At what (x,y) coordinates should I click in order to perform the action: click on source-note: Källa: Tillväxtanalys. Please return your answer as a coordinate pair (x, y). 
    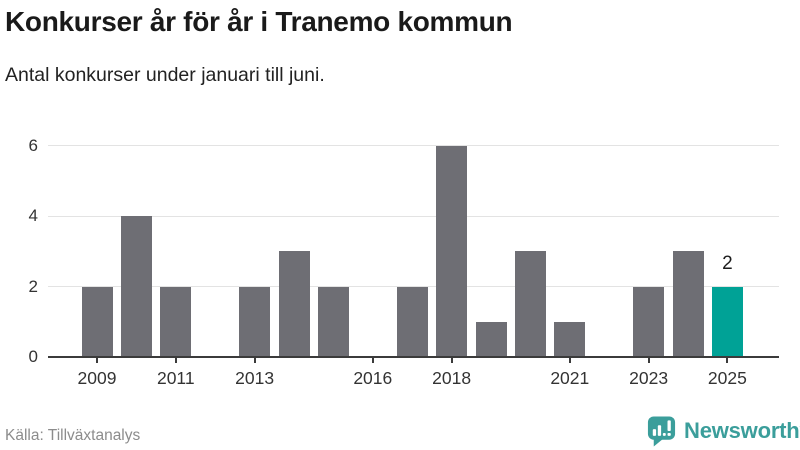
    Looking at the image, I should click on (73, 435).